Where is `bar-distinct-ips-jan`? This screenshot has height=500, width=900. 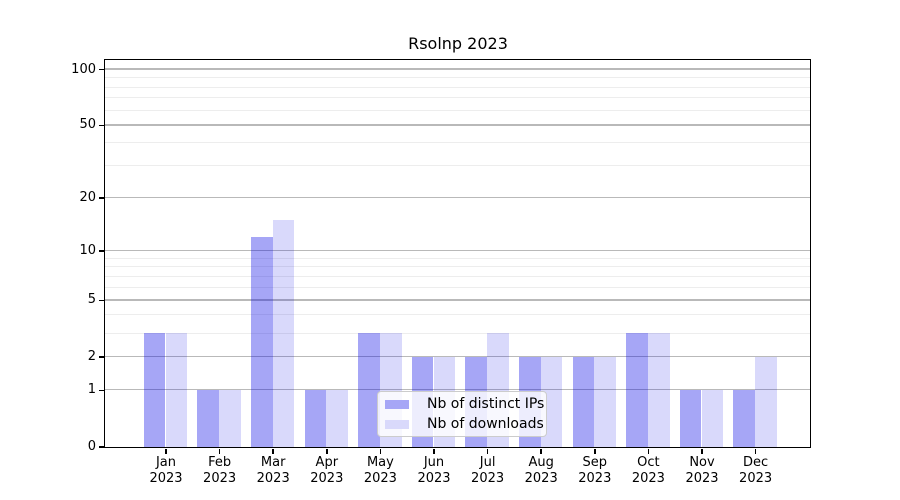
bar-distinct-ips-jan is located at coordinates (154, 390).